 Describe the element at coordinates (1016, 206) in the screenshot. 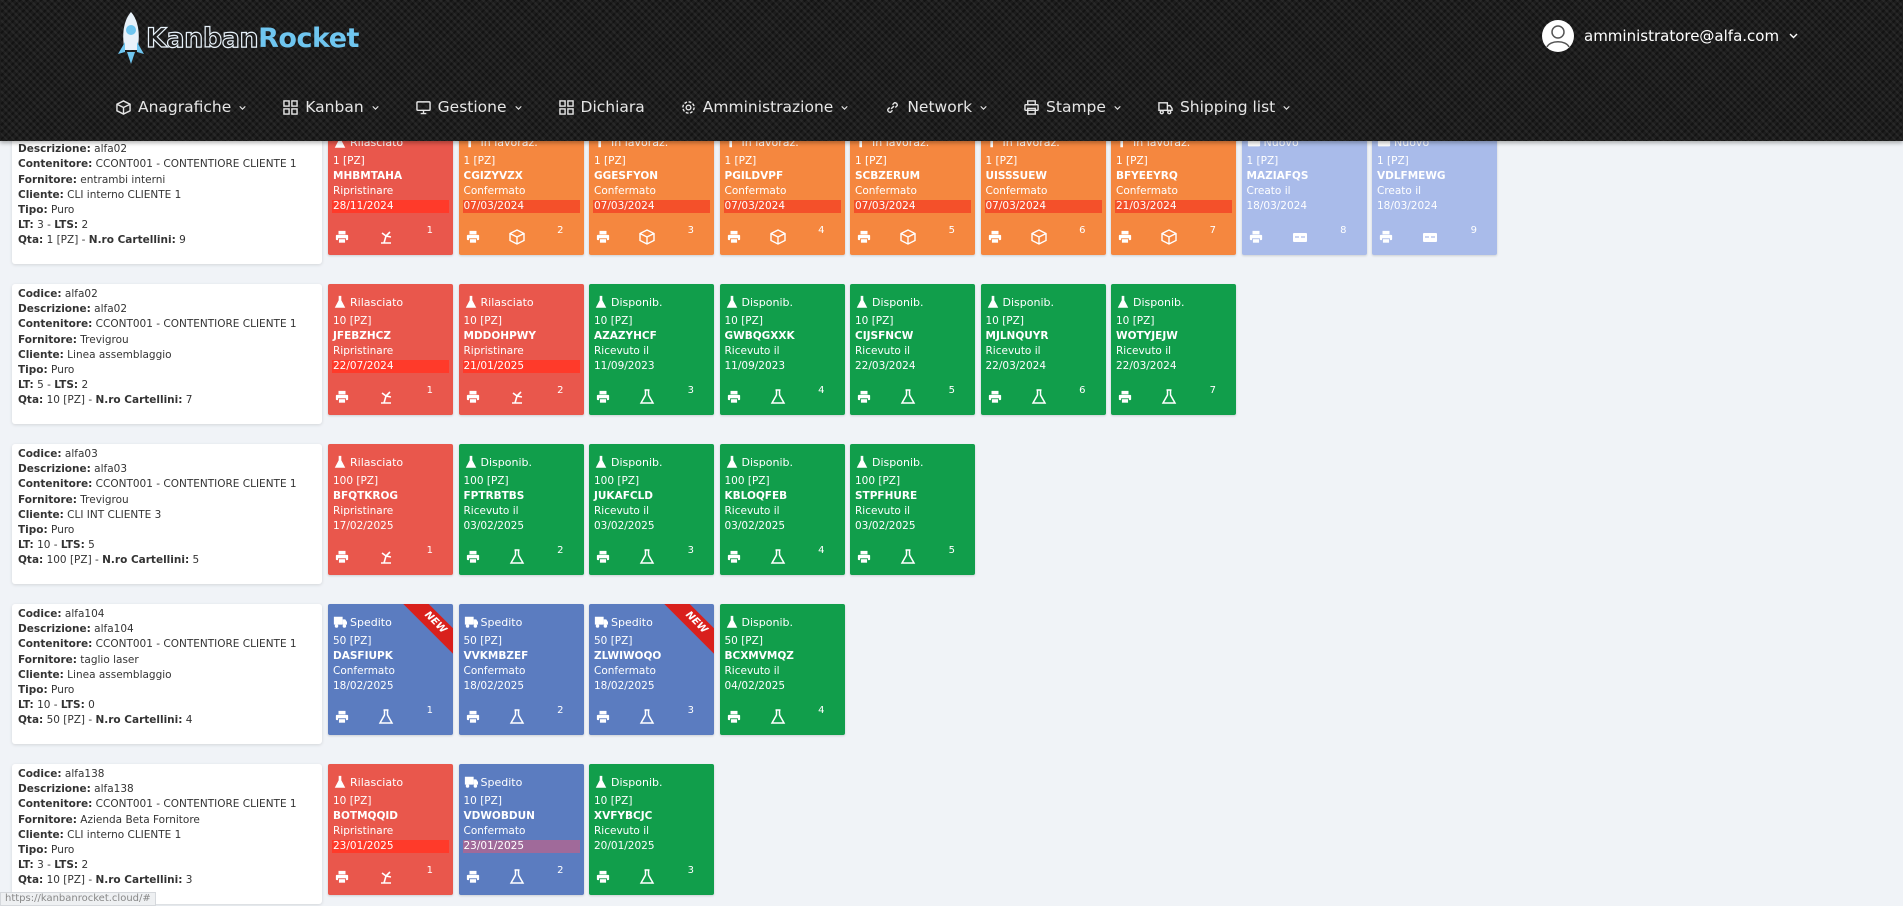

I see `card-date: 07/03/2024` at that location.